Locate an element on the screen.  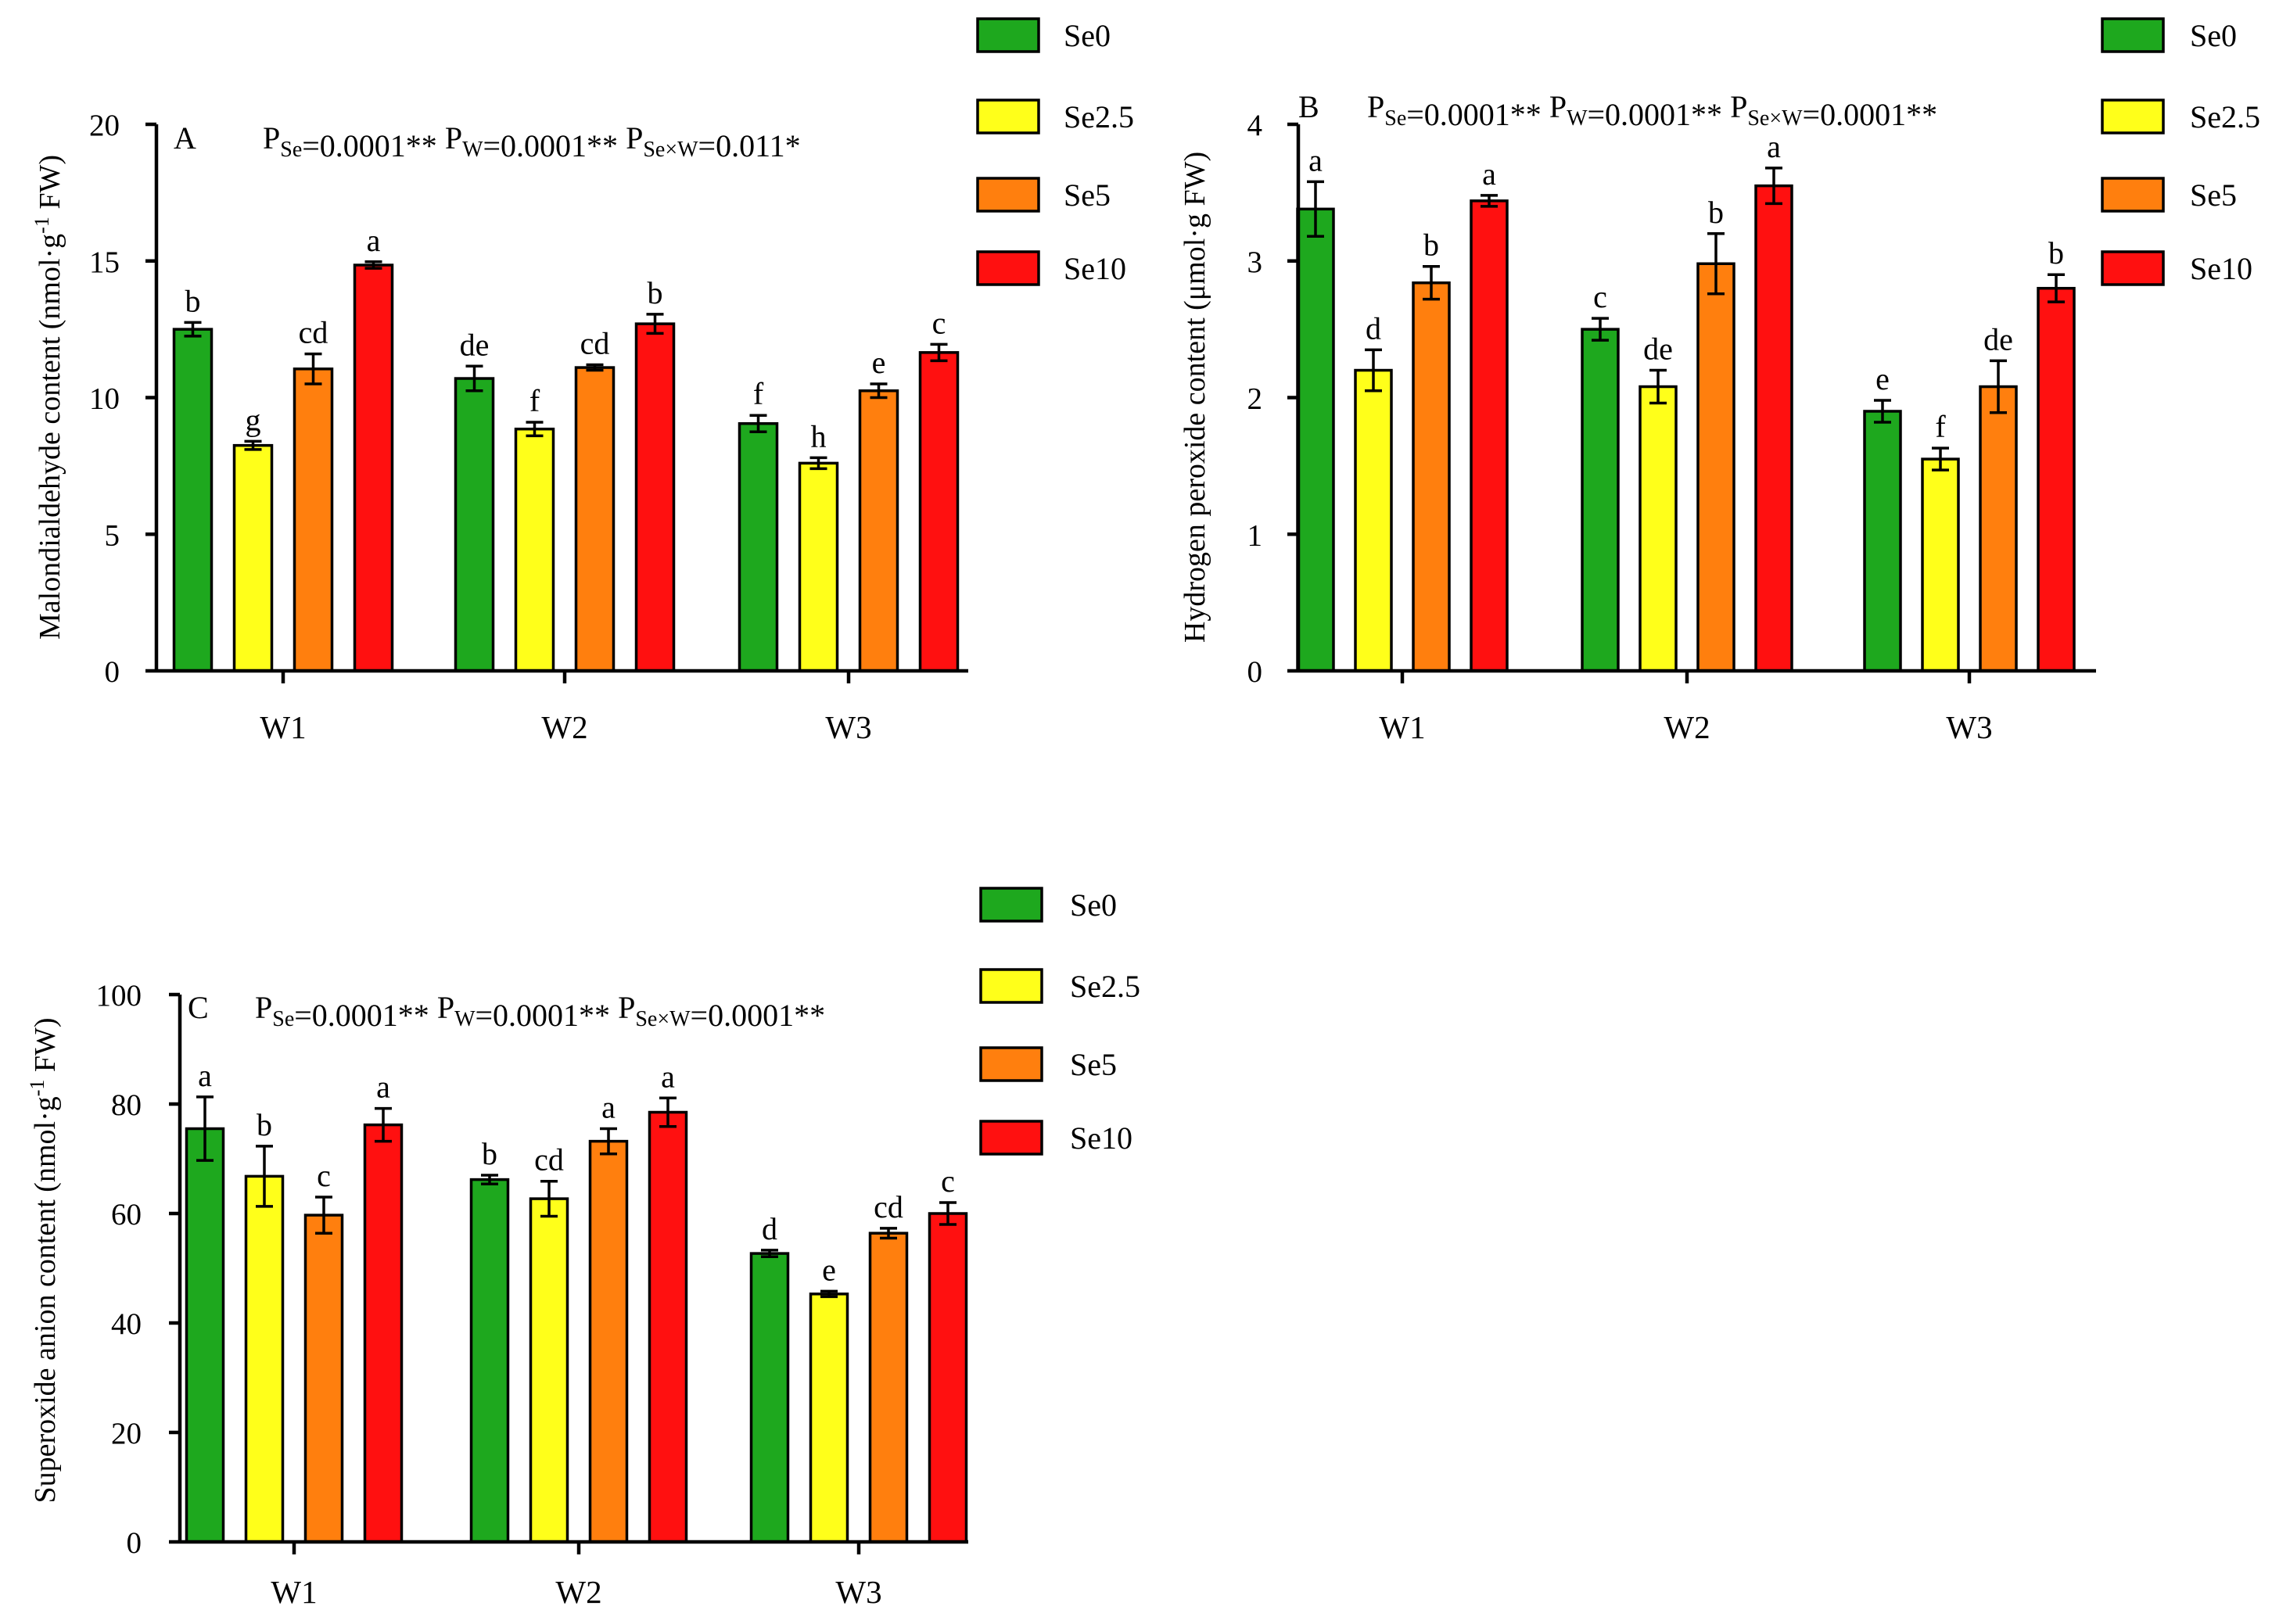
significance-letter: g is located at coordinates (253, 419).